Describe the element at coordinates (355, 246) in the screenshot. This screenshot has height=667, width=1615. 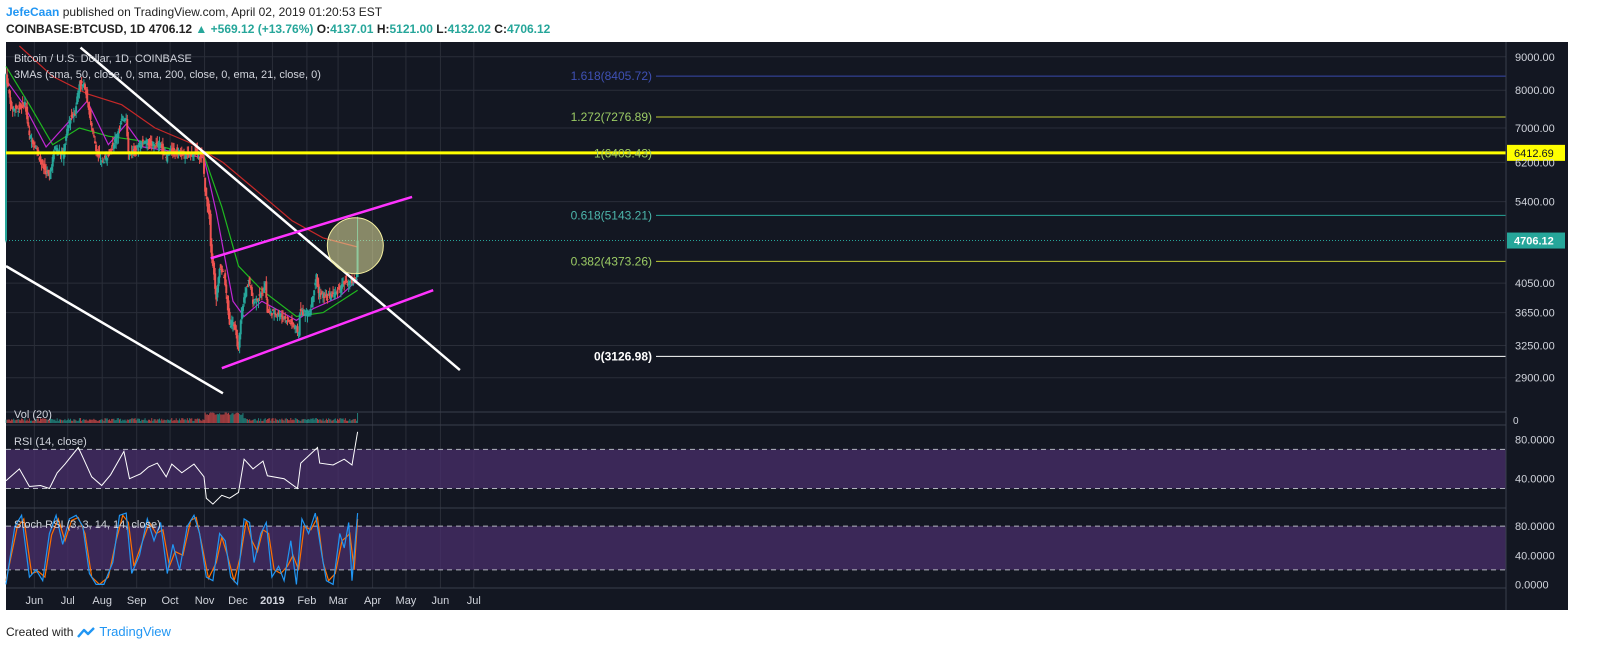
I see `highlight-circle` at that location.